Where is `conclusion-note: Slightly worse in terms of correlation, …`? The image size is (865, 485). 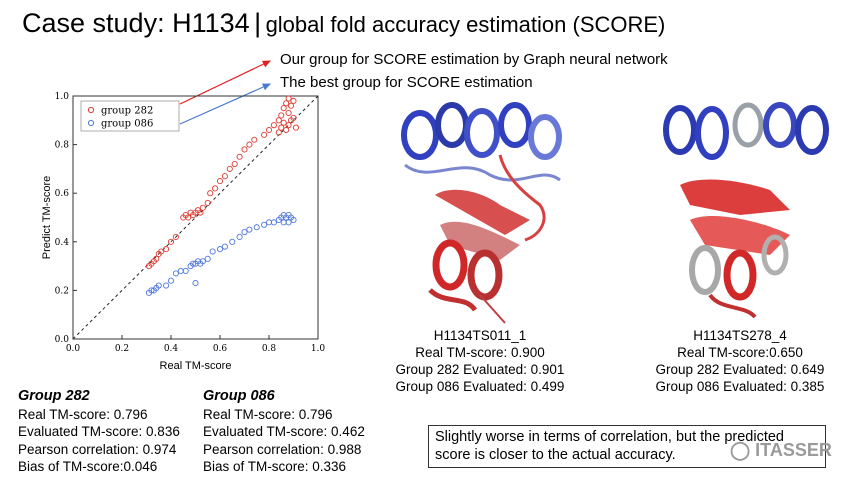
conclusion-note: Slightly worse in terms of correlation, … is located at coordinates (627, 446).